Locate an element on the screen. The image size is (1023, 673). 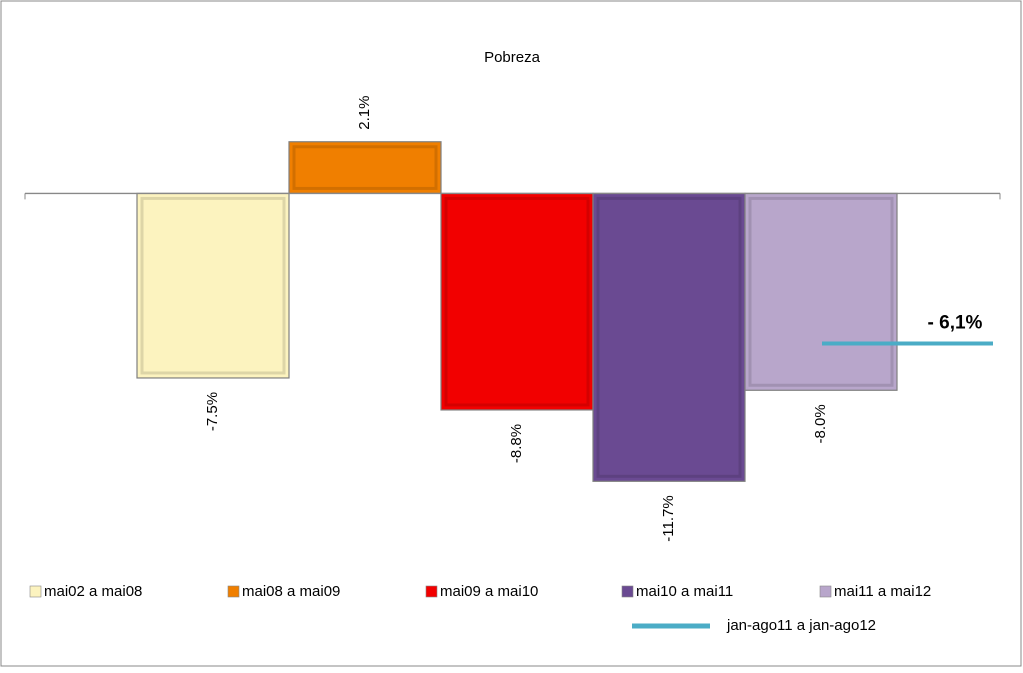
value-label: -7.5% is located at coordinates (212, 411).